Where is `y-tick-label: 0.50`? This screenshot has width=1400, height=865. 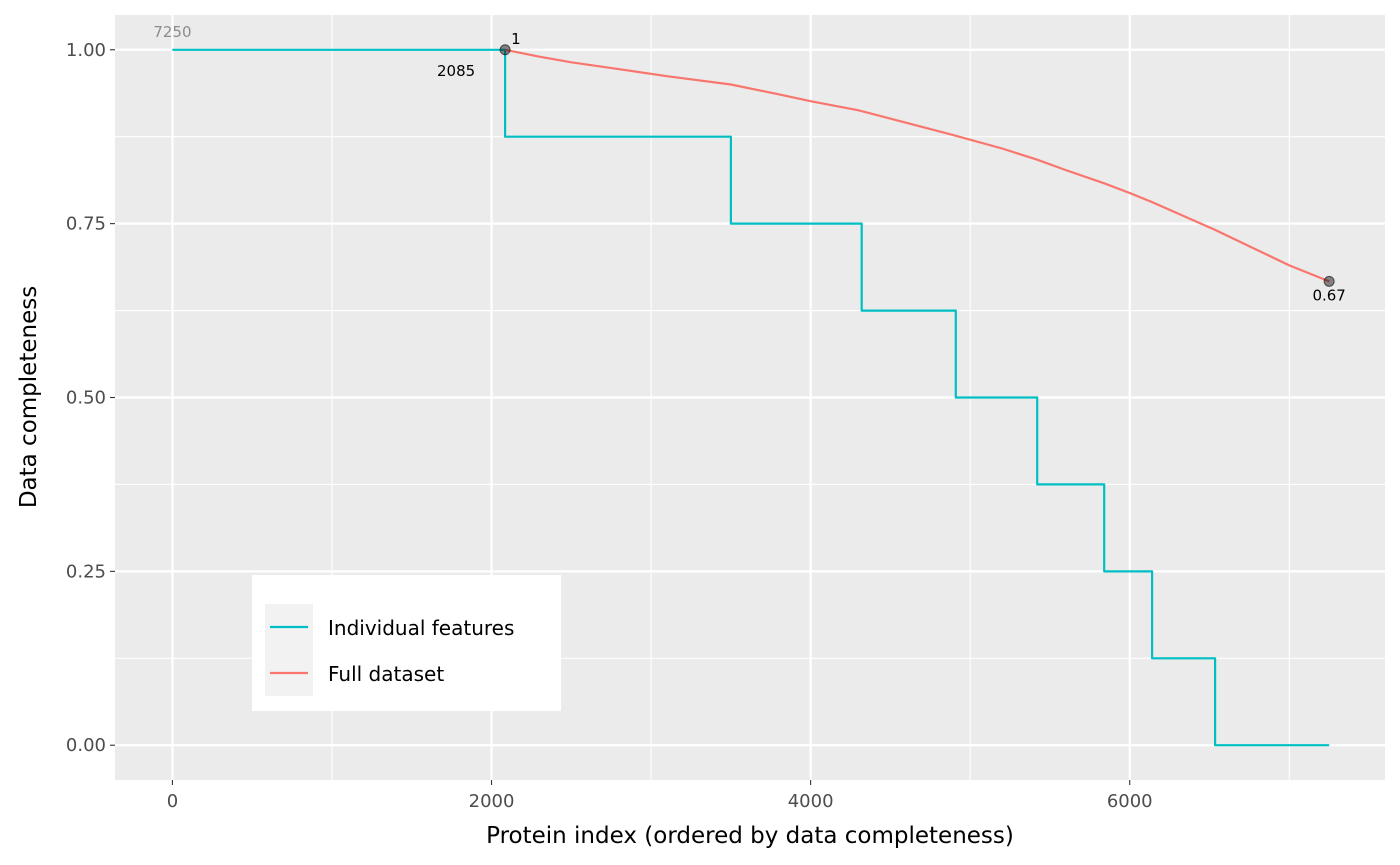 y-tick-label: 0.50 is located at coordinates (86, 398).